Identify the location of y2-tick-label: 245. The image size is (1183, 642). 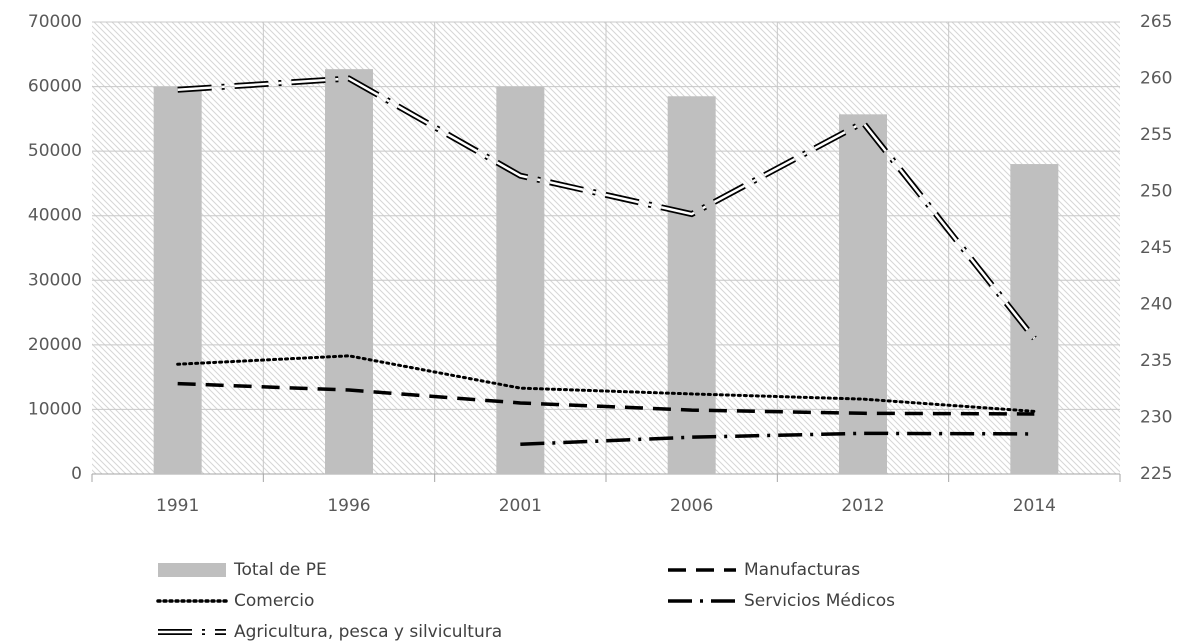
(1156, 248).